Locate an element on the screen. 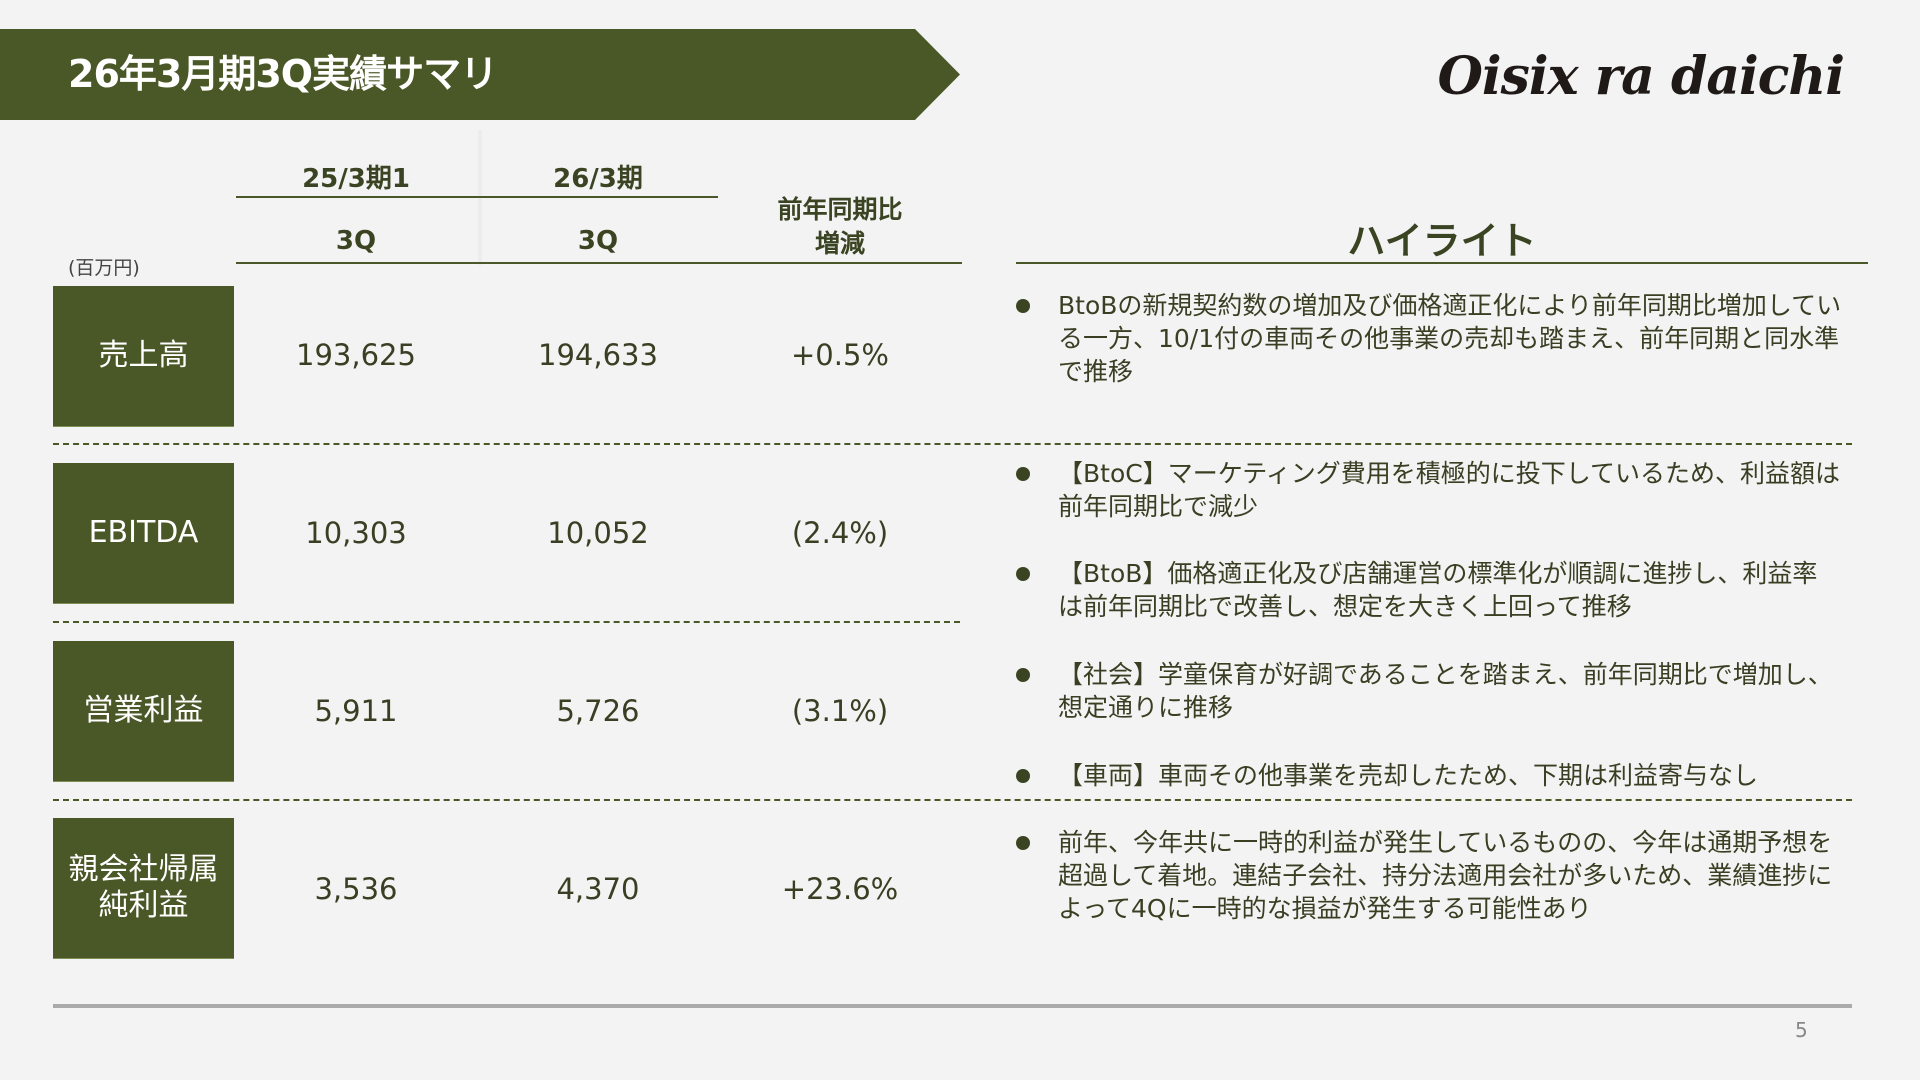  row-label-ebitda: EBITDA is located at coordinates (143, 533).